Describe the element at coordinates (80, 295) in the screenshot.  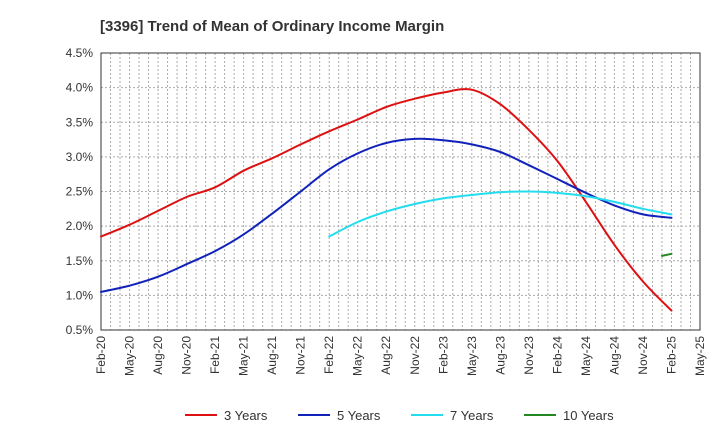
I see `y-tick-label: 1.0%` at that location.